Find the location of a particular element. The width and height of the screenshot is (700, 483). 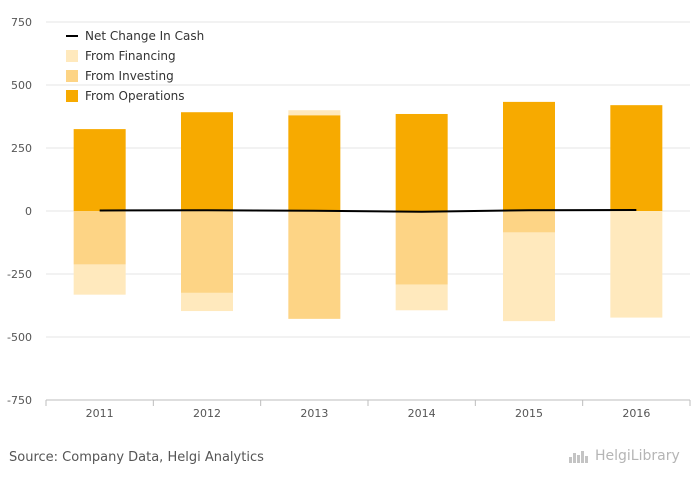

net-change-line-layer is located at coordinates (368, 210).